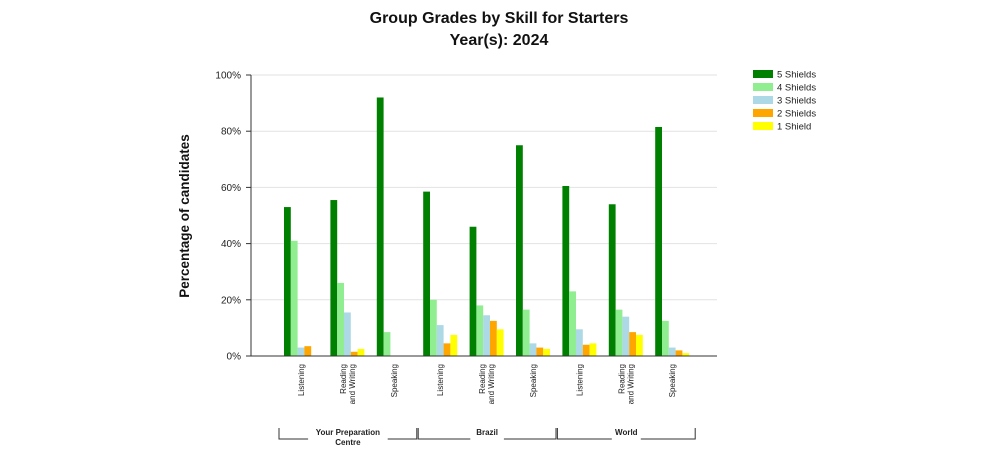  I want to click on group-label: Your Preparation Centre, so click(348, 437).